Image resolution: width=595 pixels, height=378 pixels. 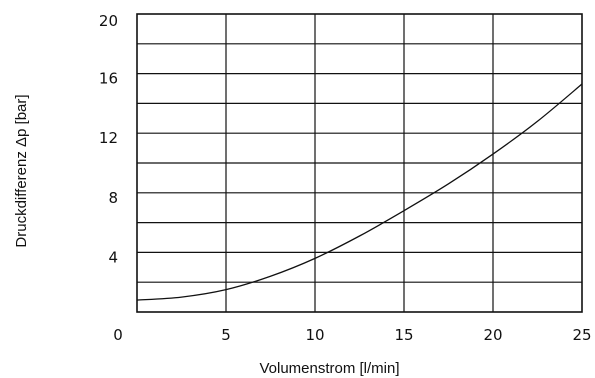 What do you see at coordinates (492, 335) in the screenshot?
I see `x-tick-label: 20` at bounding box center [492, 335].